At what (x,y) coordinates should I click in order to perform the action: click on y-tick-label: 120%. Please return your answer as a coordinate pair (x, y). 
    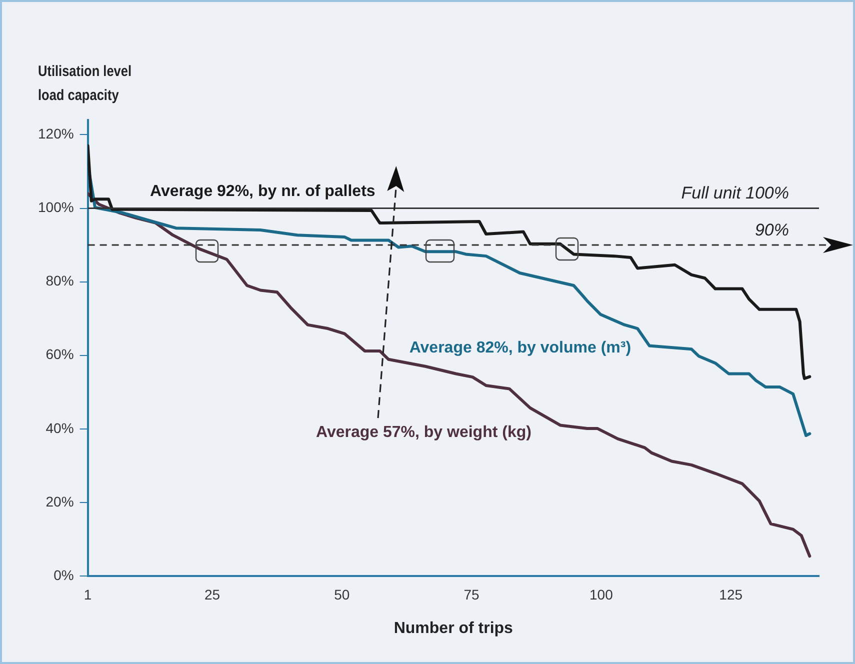
    Looking at the image, I should click on (56, 134).